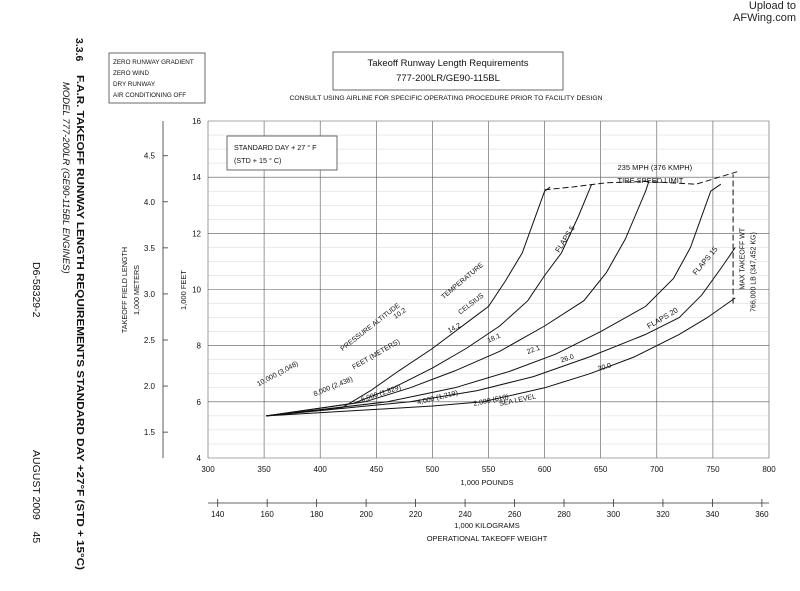  I want to click on x2-tick-label: 360, so click(762, 514).